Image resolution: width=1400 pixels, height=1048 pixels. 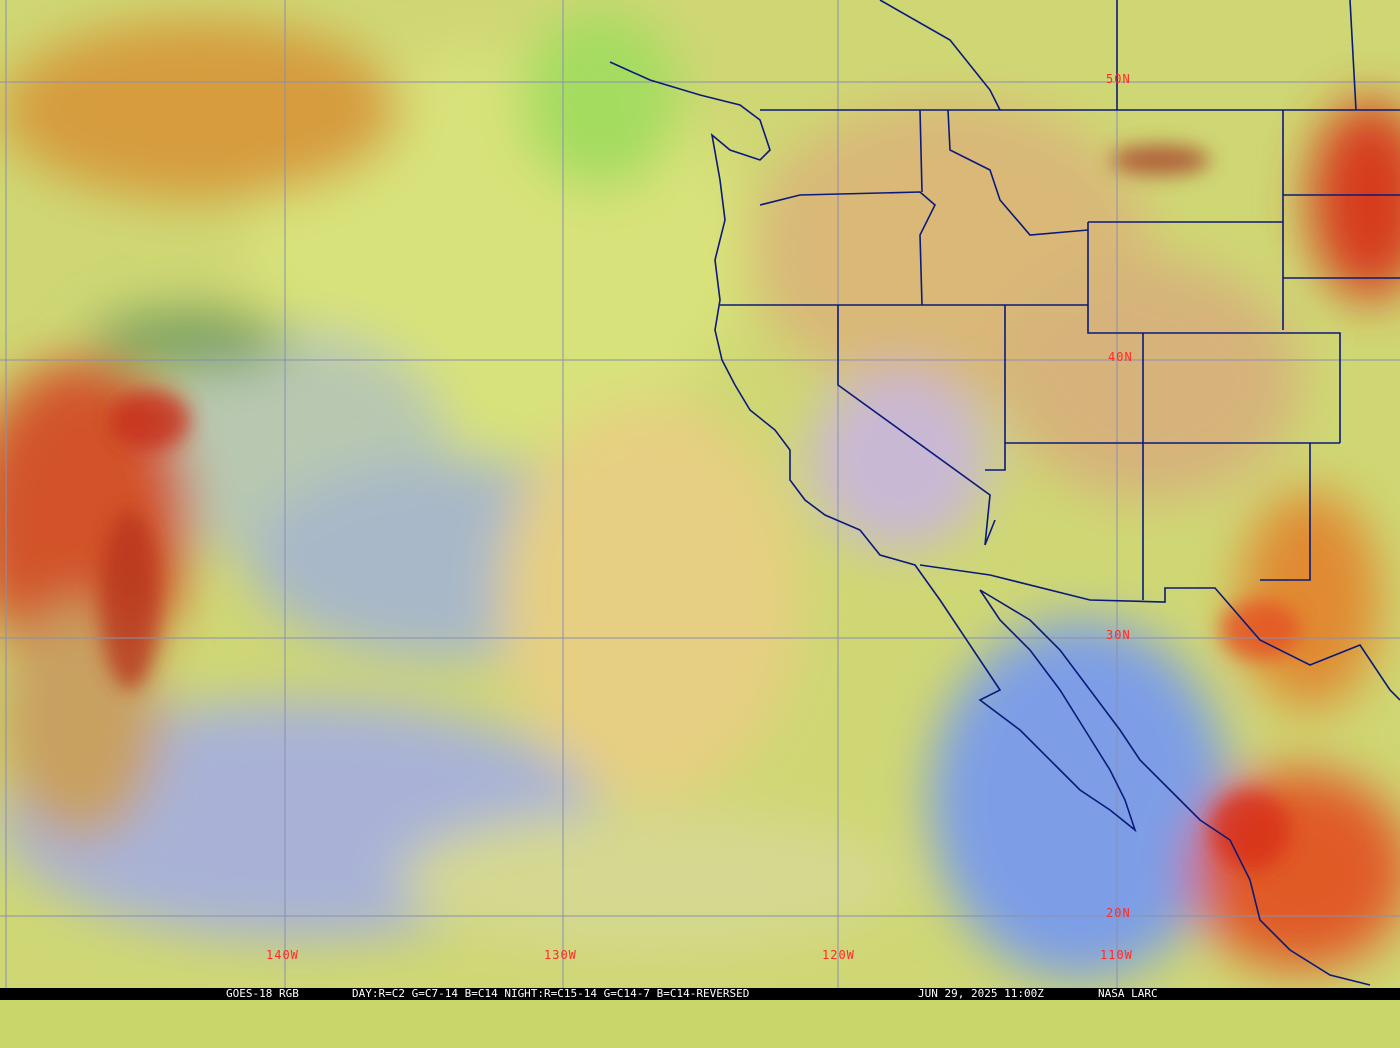 I want to click on lon-label-140w: 140W, so click(x=282, y=955).